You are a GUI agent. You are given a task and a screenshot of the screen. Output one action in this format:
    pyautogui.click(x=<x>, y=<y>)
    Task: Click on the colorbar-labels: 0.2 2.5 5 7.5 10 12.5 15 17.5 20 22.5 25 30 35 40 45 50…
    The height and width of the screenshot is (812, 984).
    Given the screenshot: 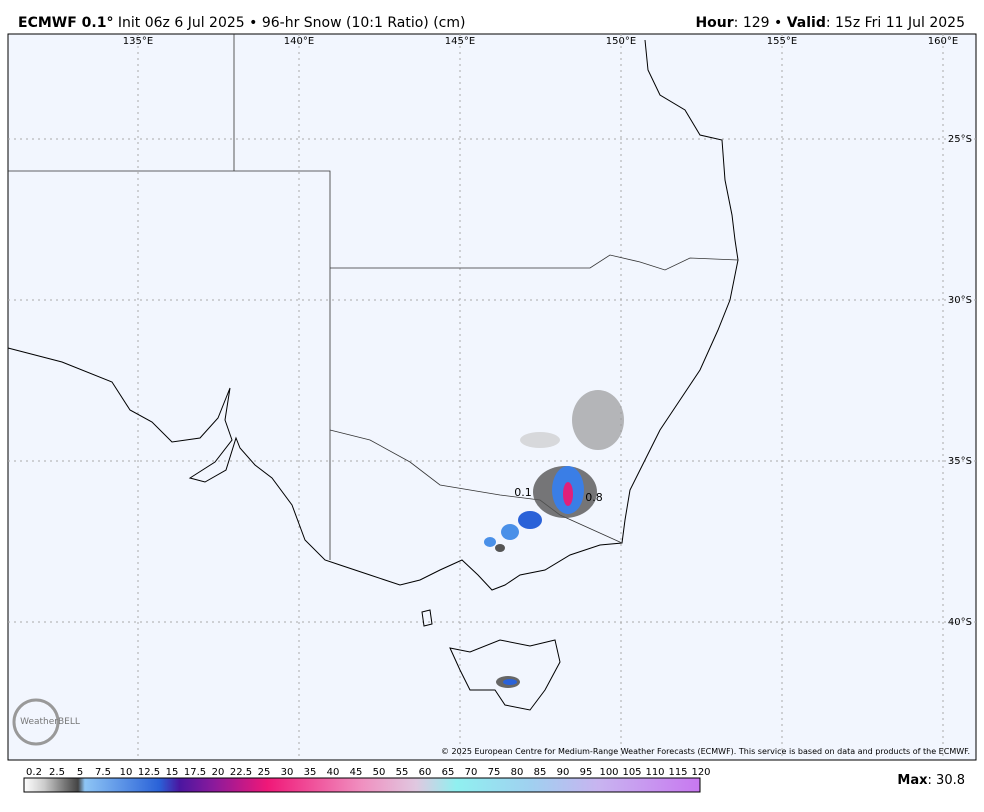 What is the action you would take?
    pyautogui.click(x=368, y=772)
    